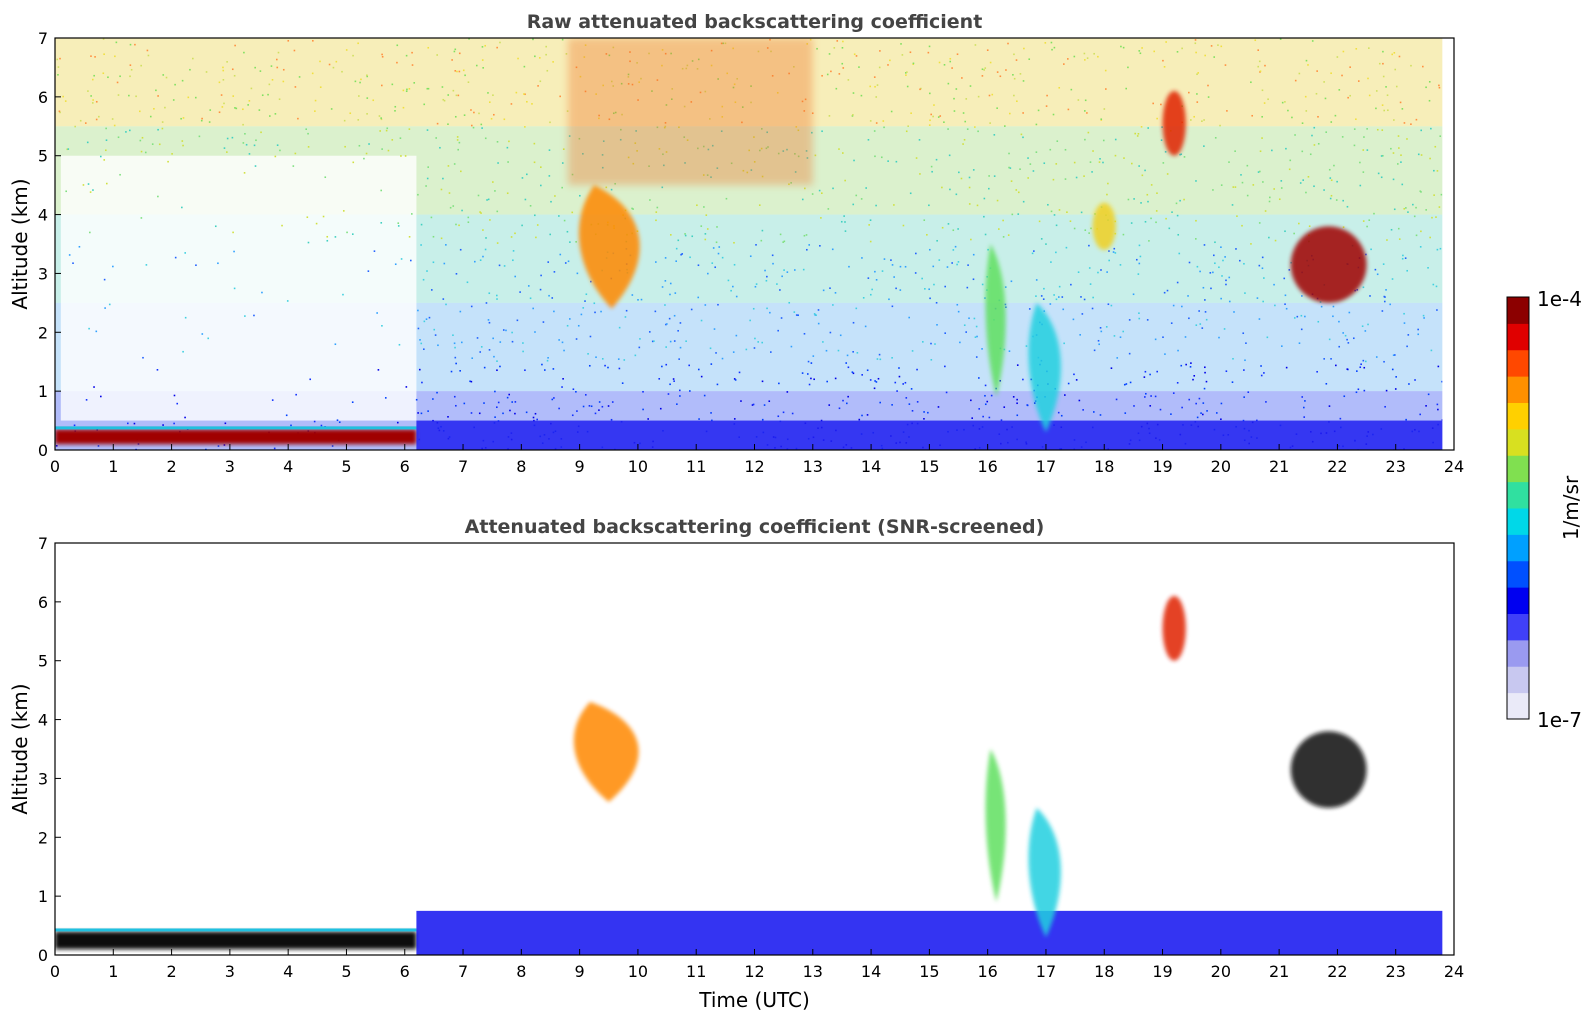  I want to click on x-tick-label: 18, so click(1104, 466).